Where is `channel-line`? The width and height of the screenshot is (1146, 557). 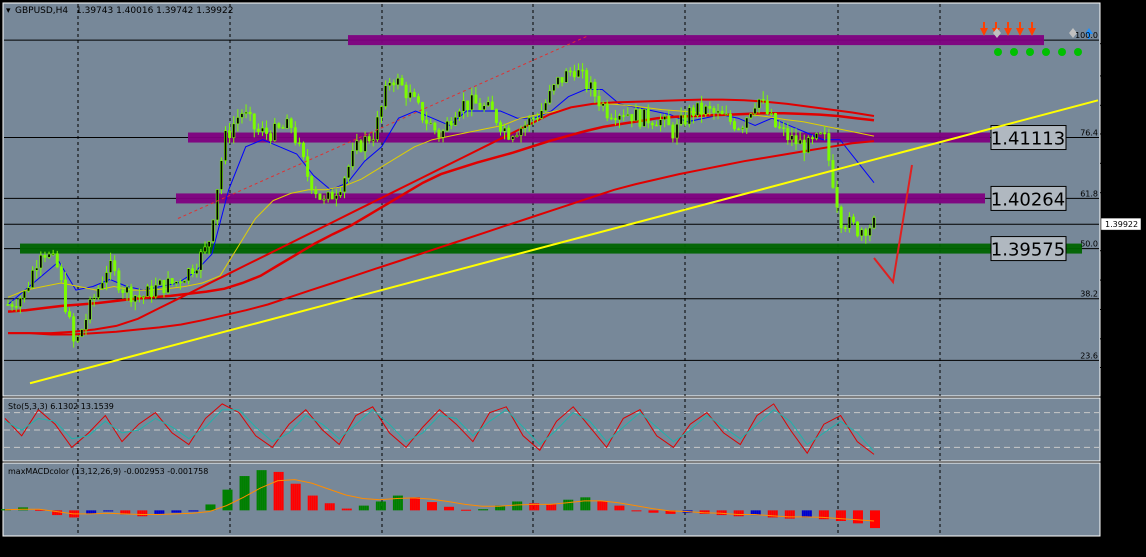
channel-line is located at coordinates (383, 127).